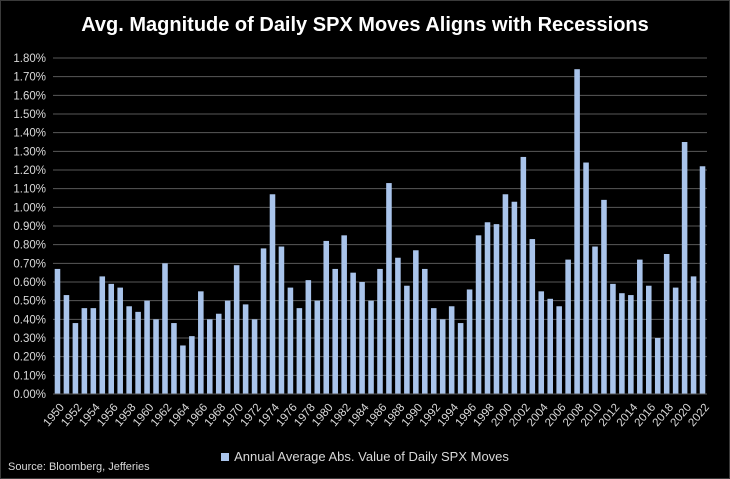 Image resolution: width=730 pixels, height=479 pixels. I want to click on y-tick-label: 0.80%, so click(29, 246).